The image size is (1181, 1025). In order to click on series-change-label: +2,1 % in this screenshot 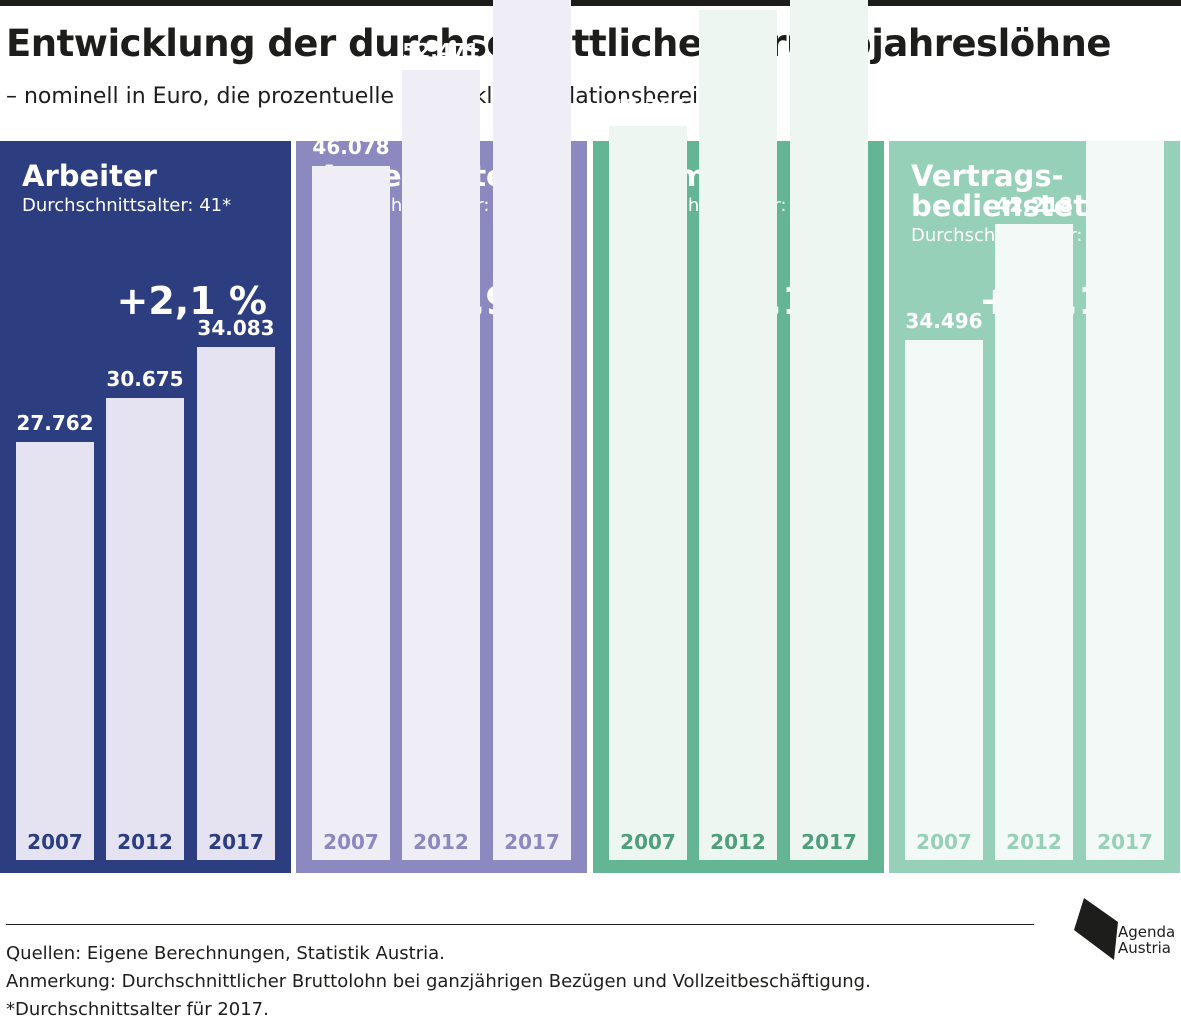, I will do `click(191, 301)`.